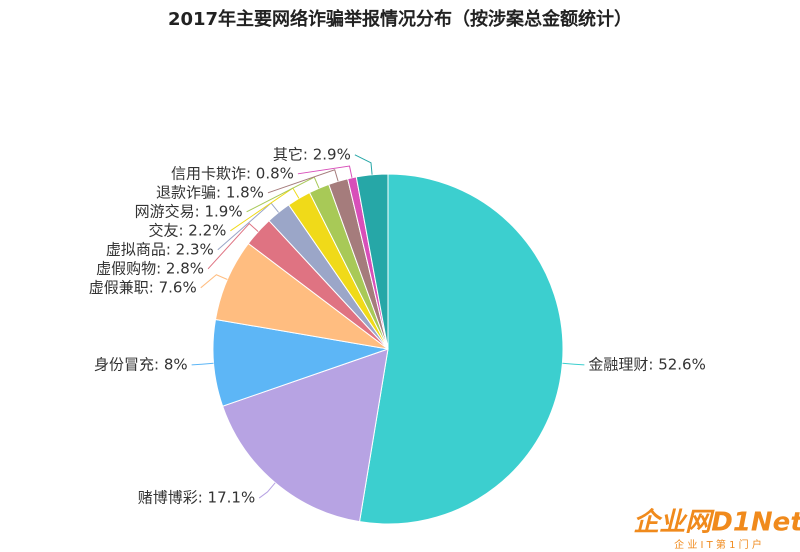  What do you see at coordinates (189, 211) in the screenshot?
I see `data-label: 网游交易: 1.9%` at bounding box center [189, 211].